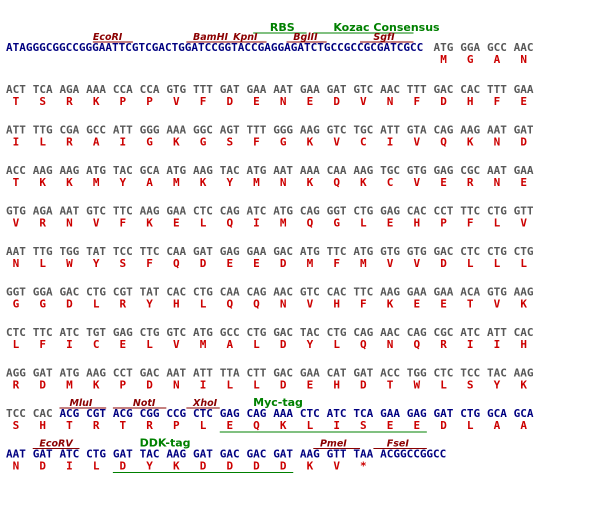  What do you see at coordinates (96, 332) in the screenshot?
I see `codon: TGT` at bounding box center [96, 332].